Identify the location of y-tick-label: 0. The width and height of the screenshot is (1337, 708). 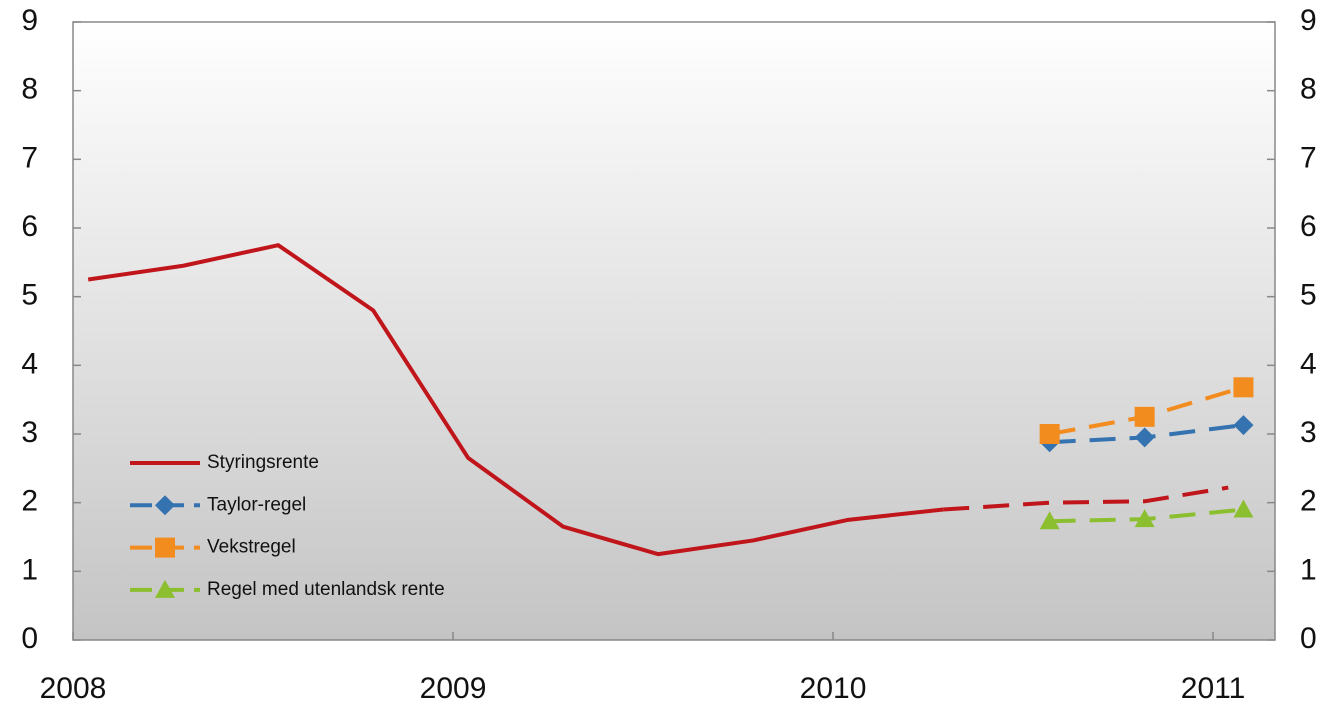
(29, 638).